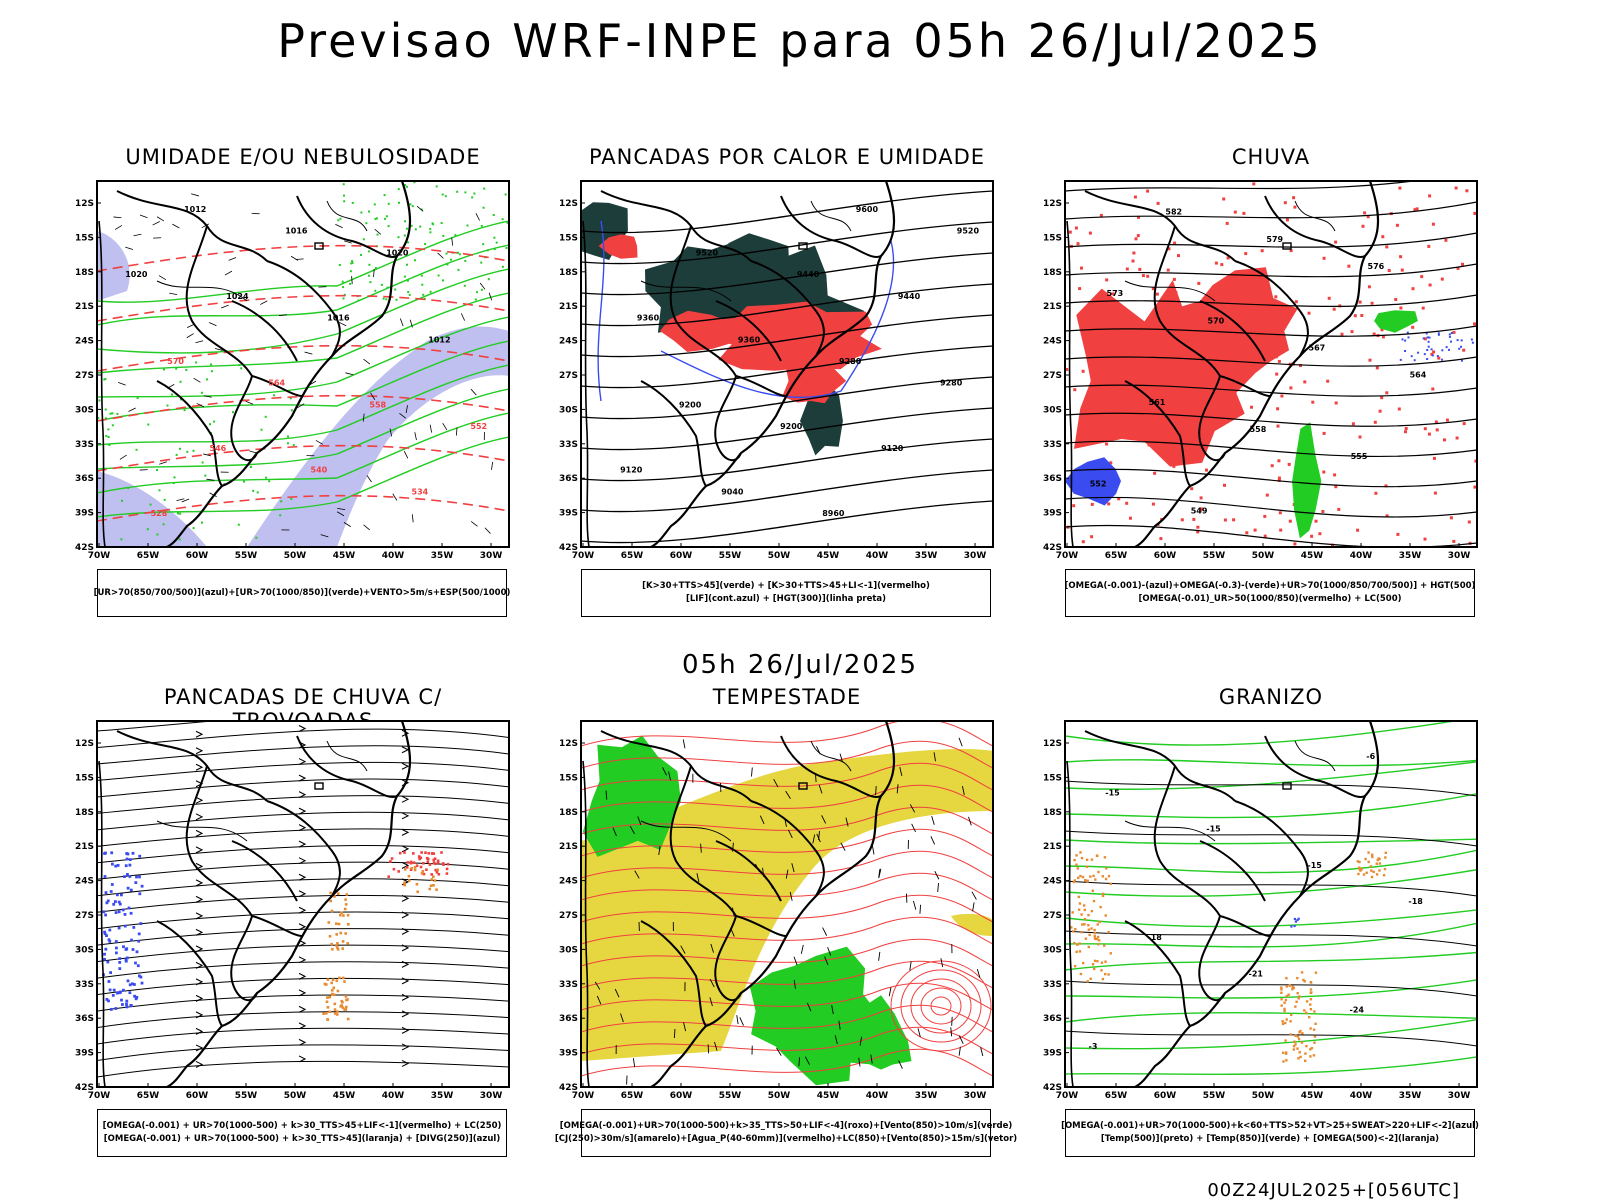 The image size is (1600, 1201). What do you see at coordinates (1357, 1010) in the screenshot?
I see `contour-label: -24` at bounding box center [1357, 1010].